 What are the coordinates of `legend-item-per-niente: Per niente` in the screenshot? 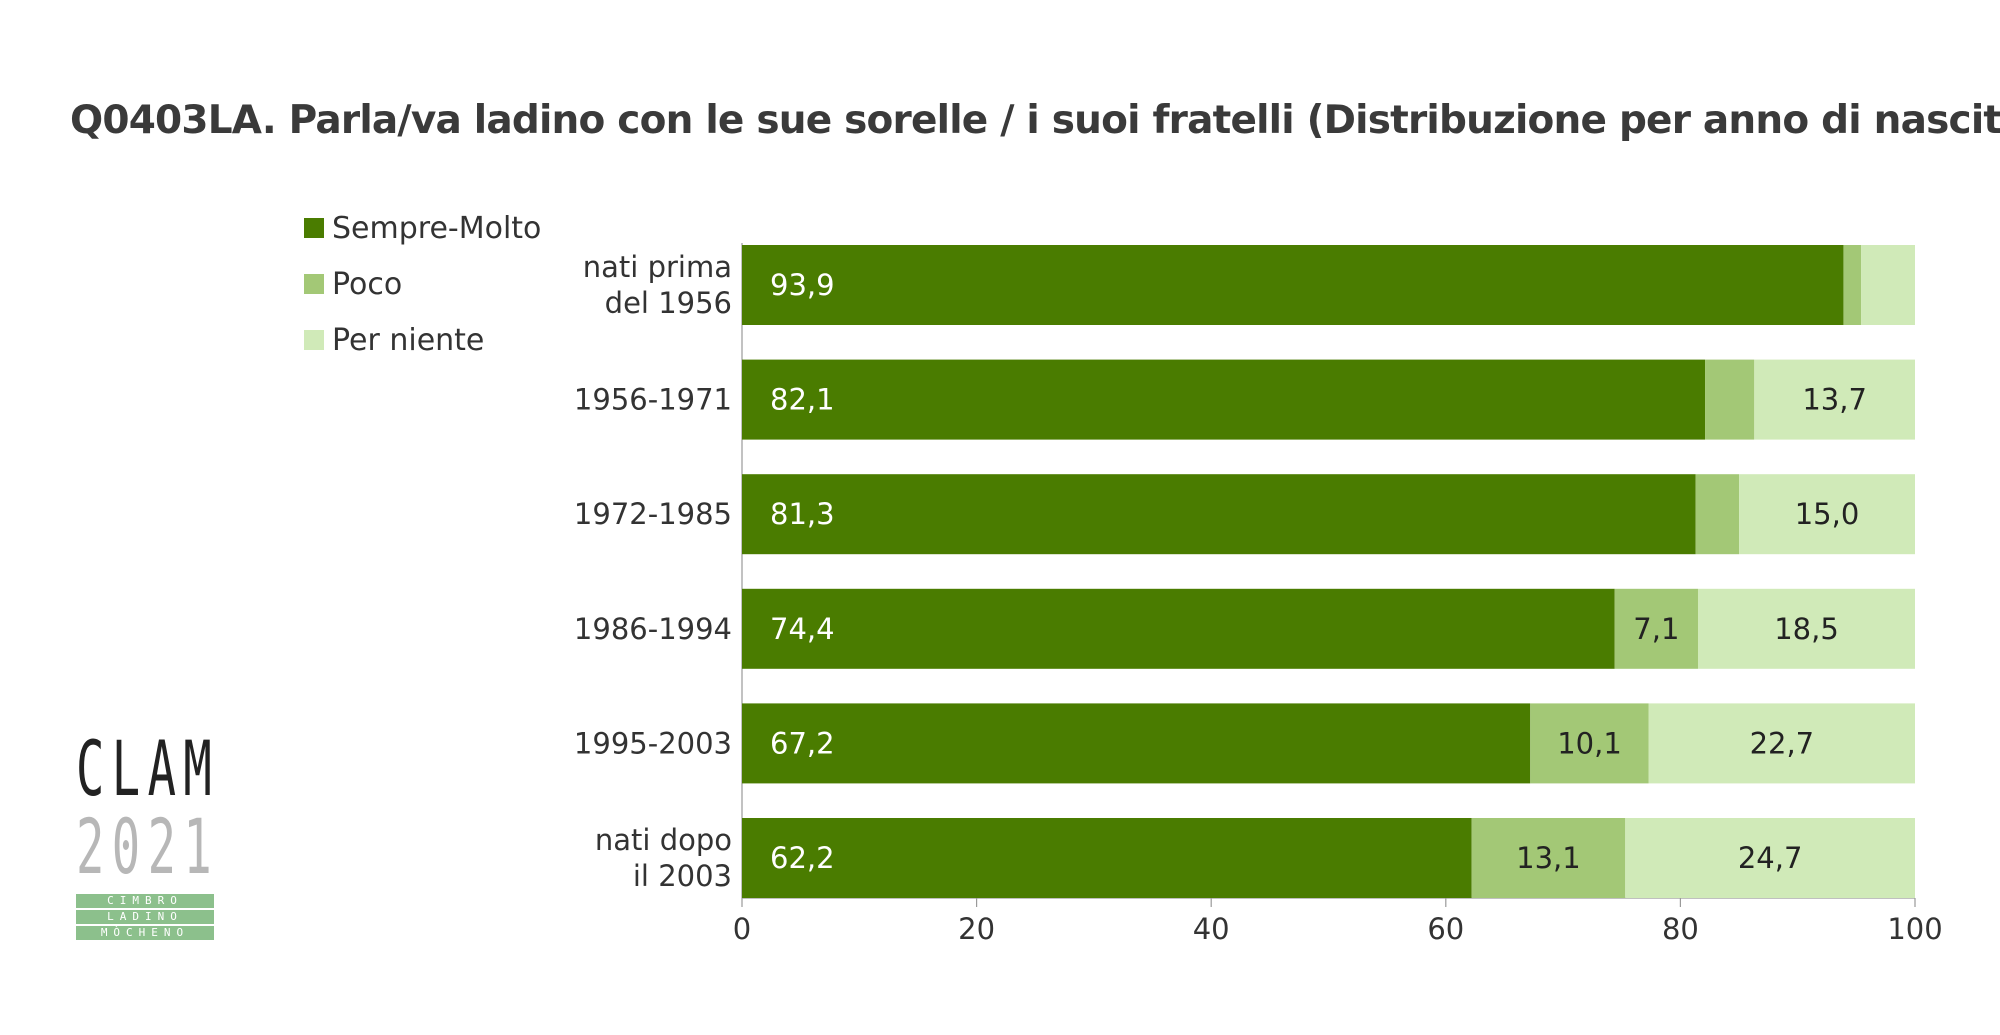 It's located at (422, 340).